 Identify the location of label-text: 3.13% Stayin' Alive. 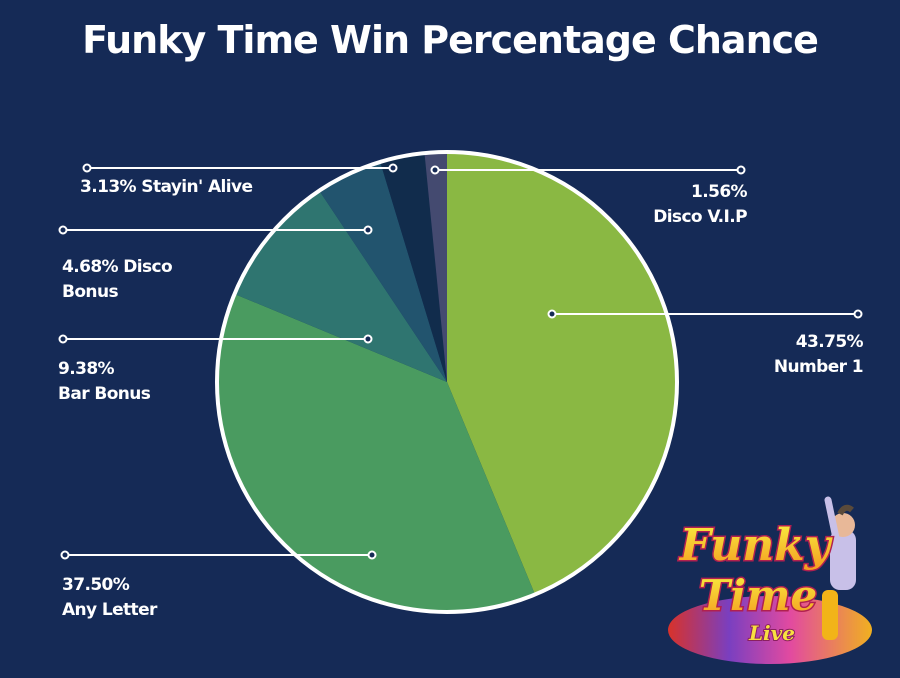
(166, 187).